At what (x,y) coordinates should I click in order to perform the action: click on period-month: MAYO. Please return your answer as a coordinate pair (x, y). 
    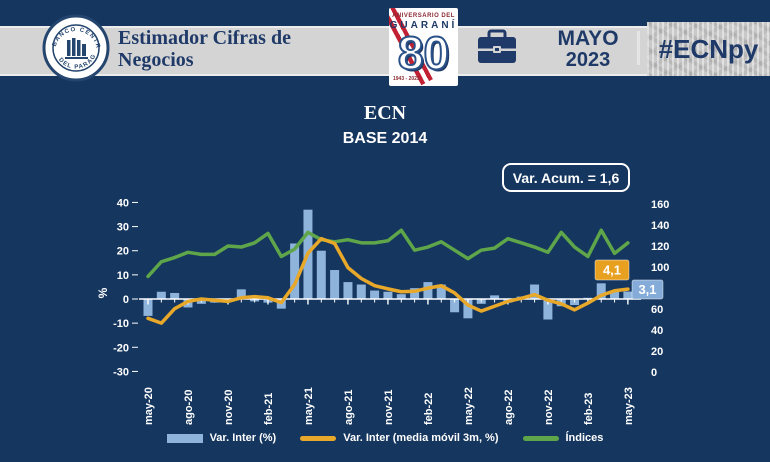
    Looking at the image, I should click on (588, 38).